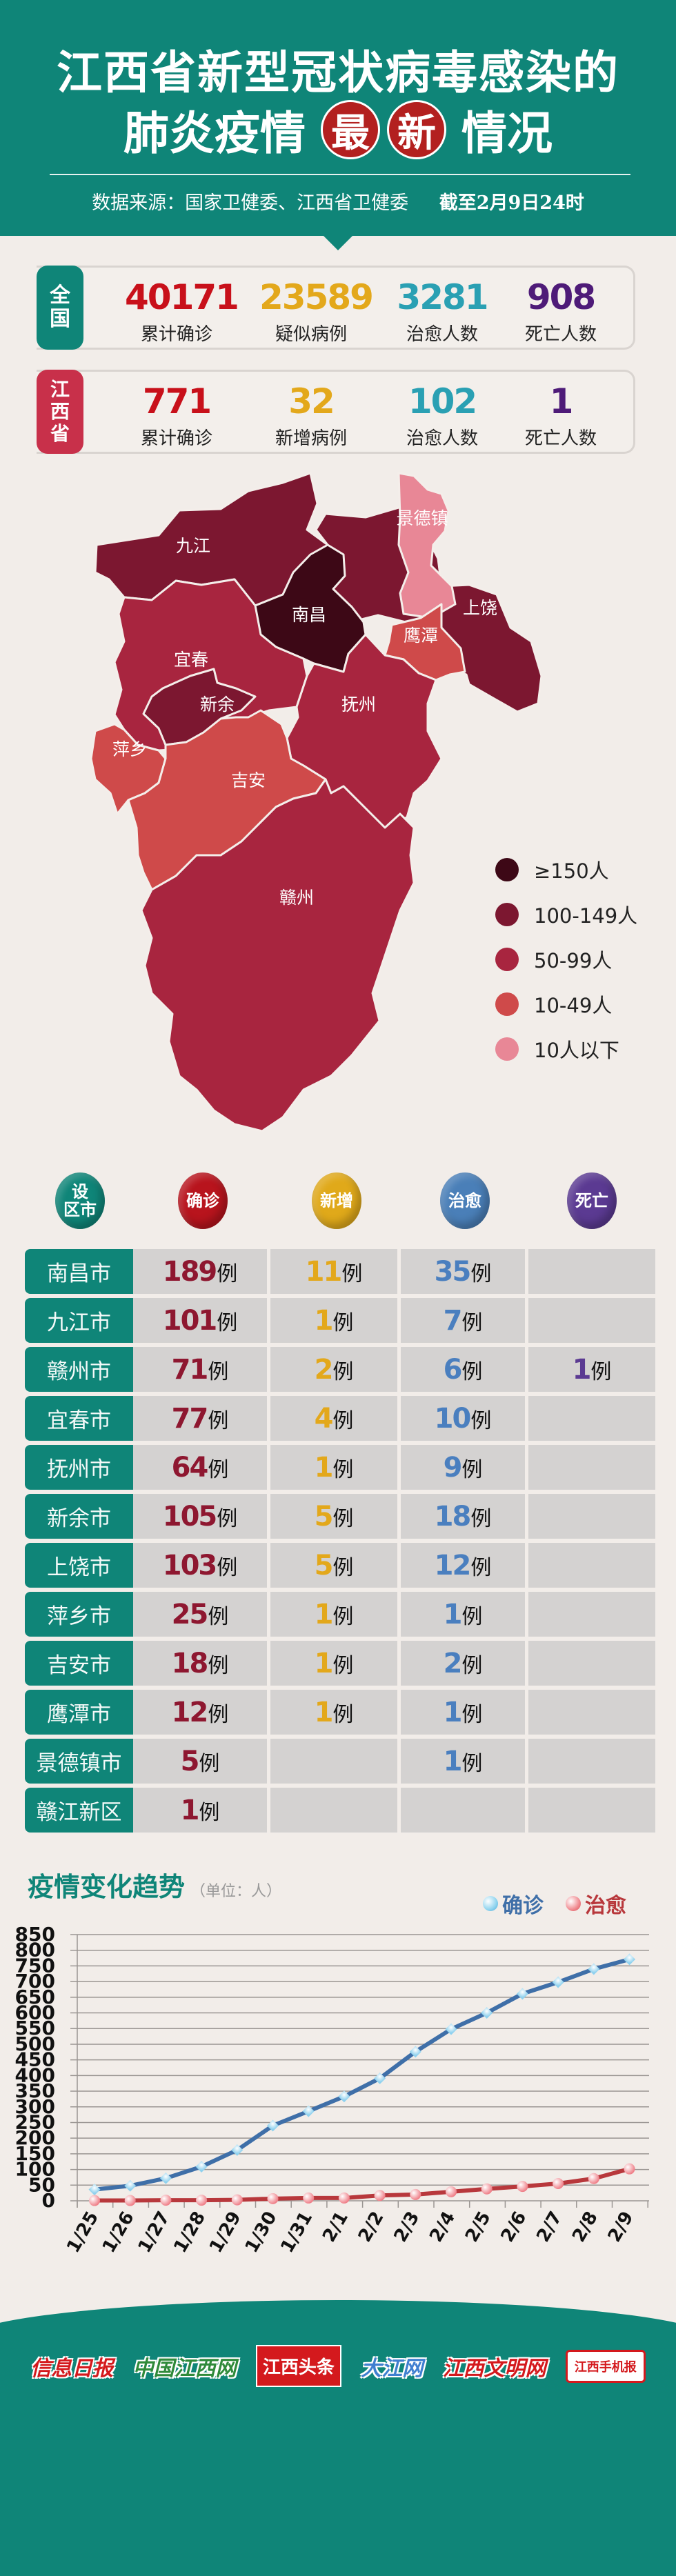 This screenshot has height=2576, width=676. Describe the element at coordinates (49, 2200) in the screenshot. I see `y-tick-label: 0` at that location.